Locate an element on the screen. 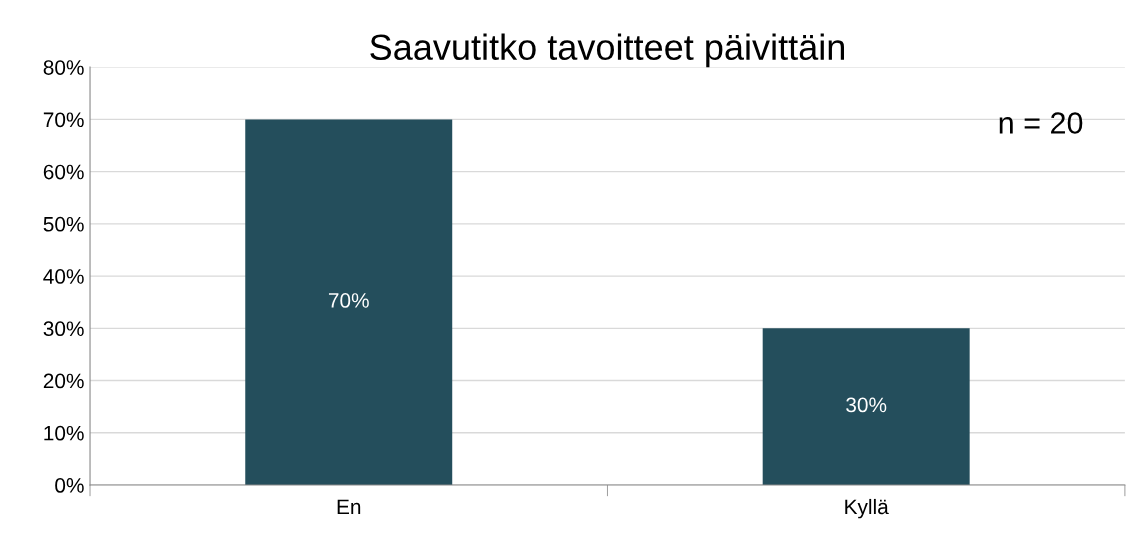 This screenshot has height=533, width=1131. y-tick-label: 70% is located at coordinates (63, 120).